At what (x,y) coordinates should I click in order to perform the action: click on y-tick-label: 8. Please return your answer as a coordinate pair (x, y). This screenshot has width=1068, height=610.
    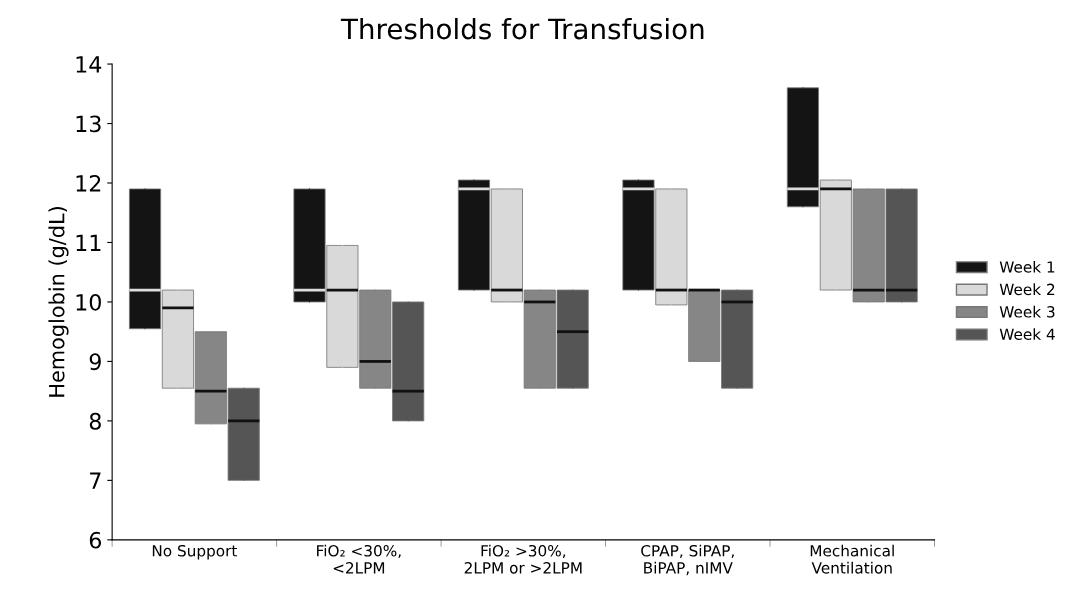
    Looking at the image, I should click on (95, 421).